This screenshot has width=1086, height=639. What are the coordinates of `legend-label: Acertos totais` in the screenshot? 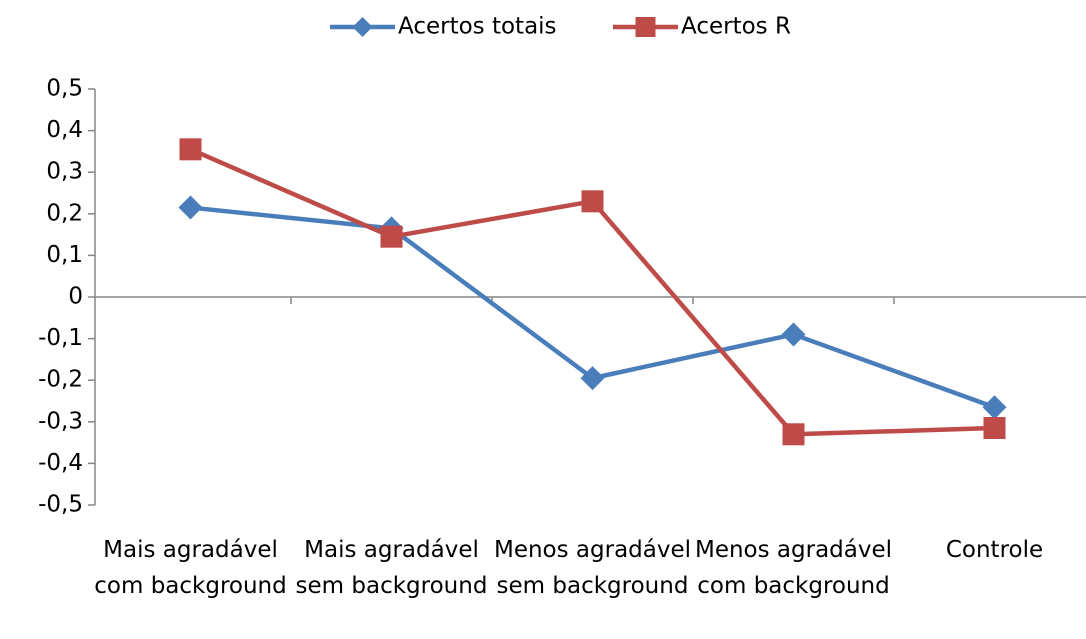 It's located at (477, 27).